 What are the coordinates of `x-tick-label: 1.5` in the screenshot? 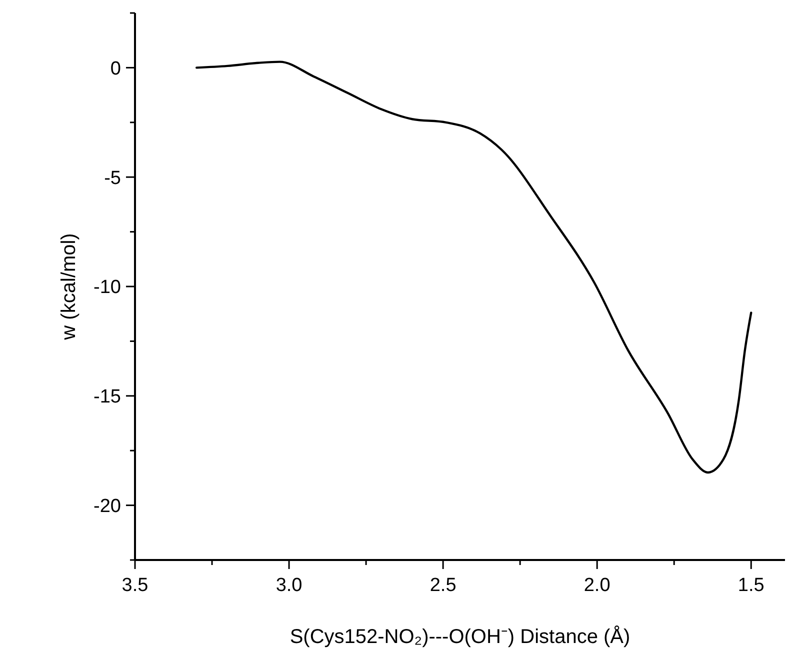 It's located at (751, 585).